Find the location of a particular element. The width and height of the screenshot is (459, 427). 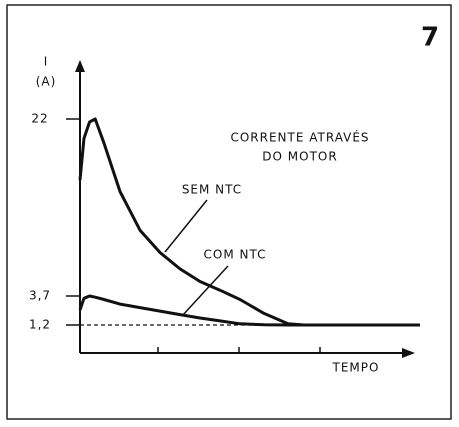

y-label: (A) is located at coordinates (46, 82).